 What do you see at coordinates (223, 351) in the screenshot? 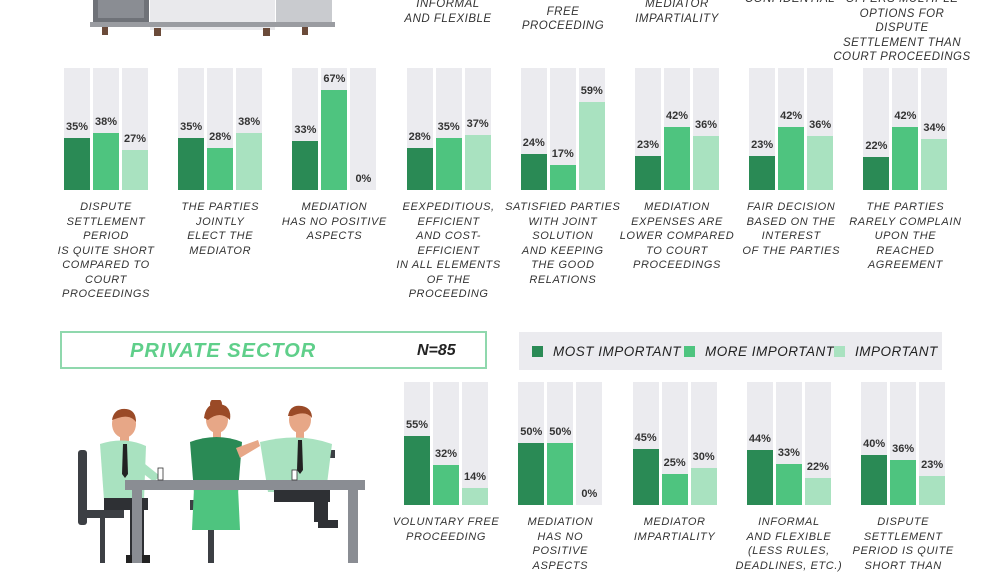
I see `section-title: PRIVATE SECTOR` at bounding box center [223, 351].